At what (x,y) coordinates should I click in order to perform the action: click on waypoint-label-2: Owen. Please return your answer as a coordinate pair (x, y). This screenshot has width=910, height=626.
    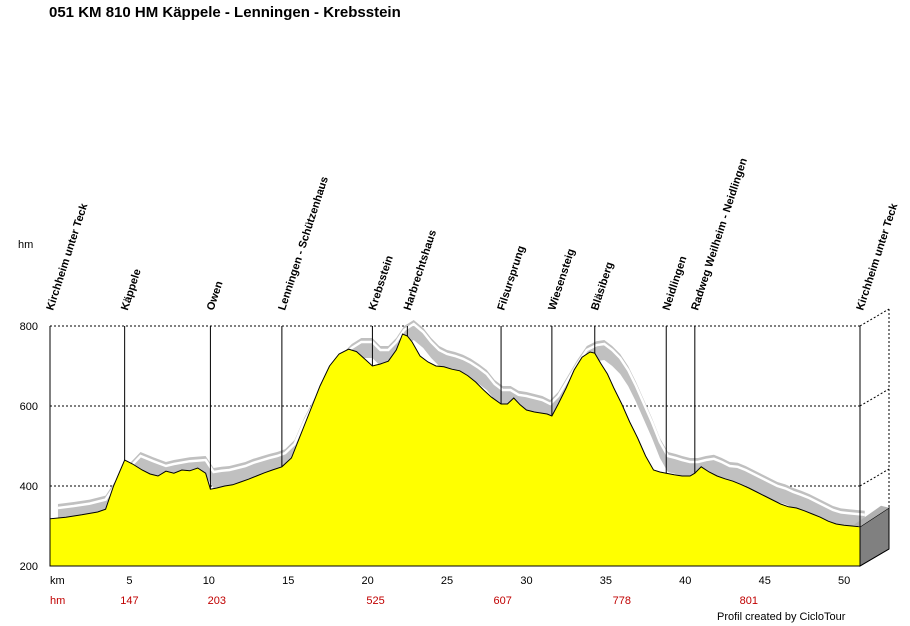
    Looking at the image, I should click on (215, 295).